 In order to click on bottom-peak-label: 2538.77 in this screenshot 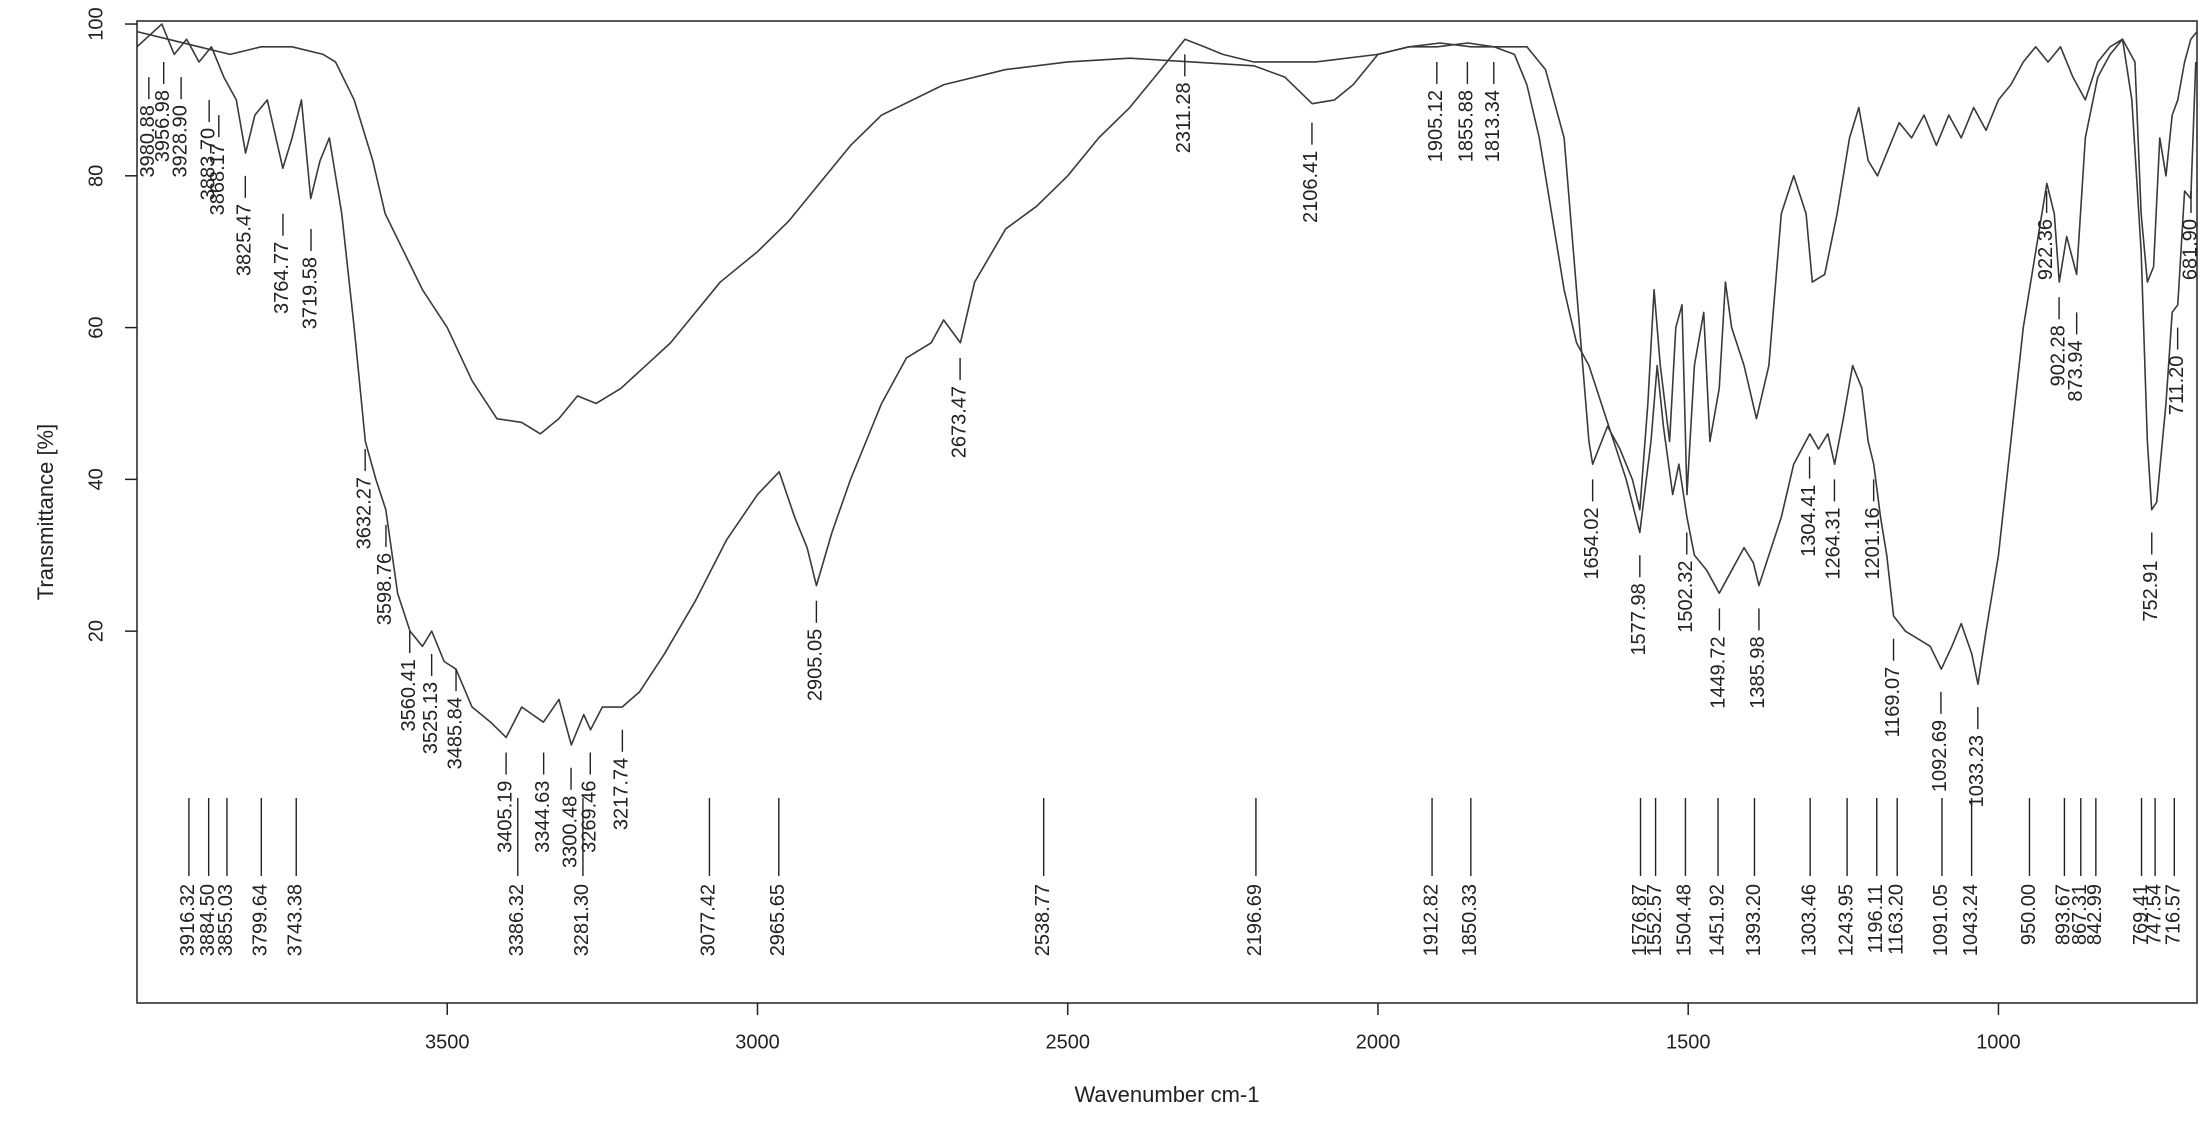, I will do `click(1043, 920)`.